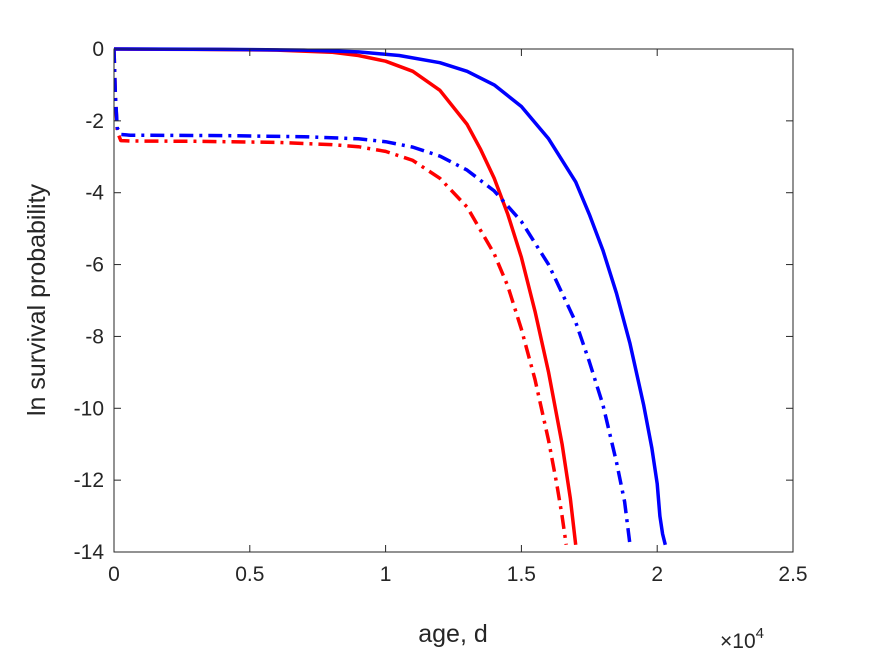 The image size is (875, 656). What do you see at coordinates (37, 299) in the screenshot?
I see `y-axis-label: ln survival probability` at bounding box center [37, 299].